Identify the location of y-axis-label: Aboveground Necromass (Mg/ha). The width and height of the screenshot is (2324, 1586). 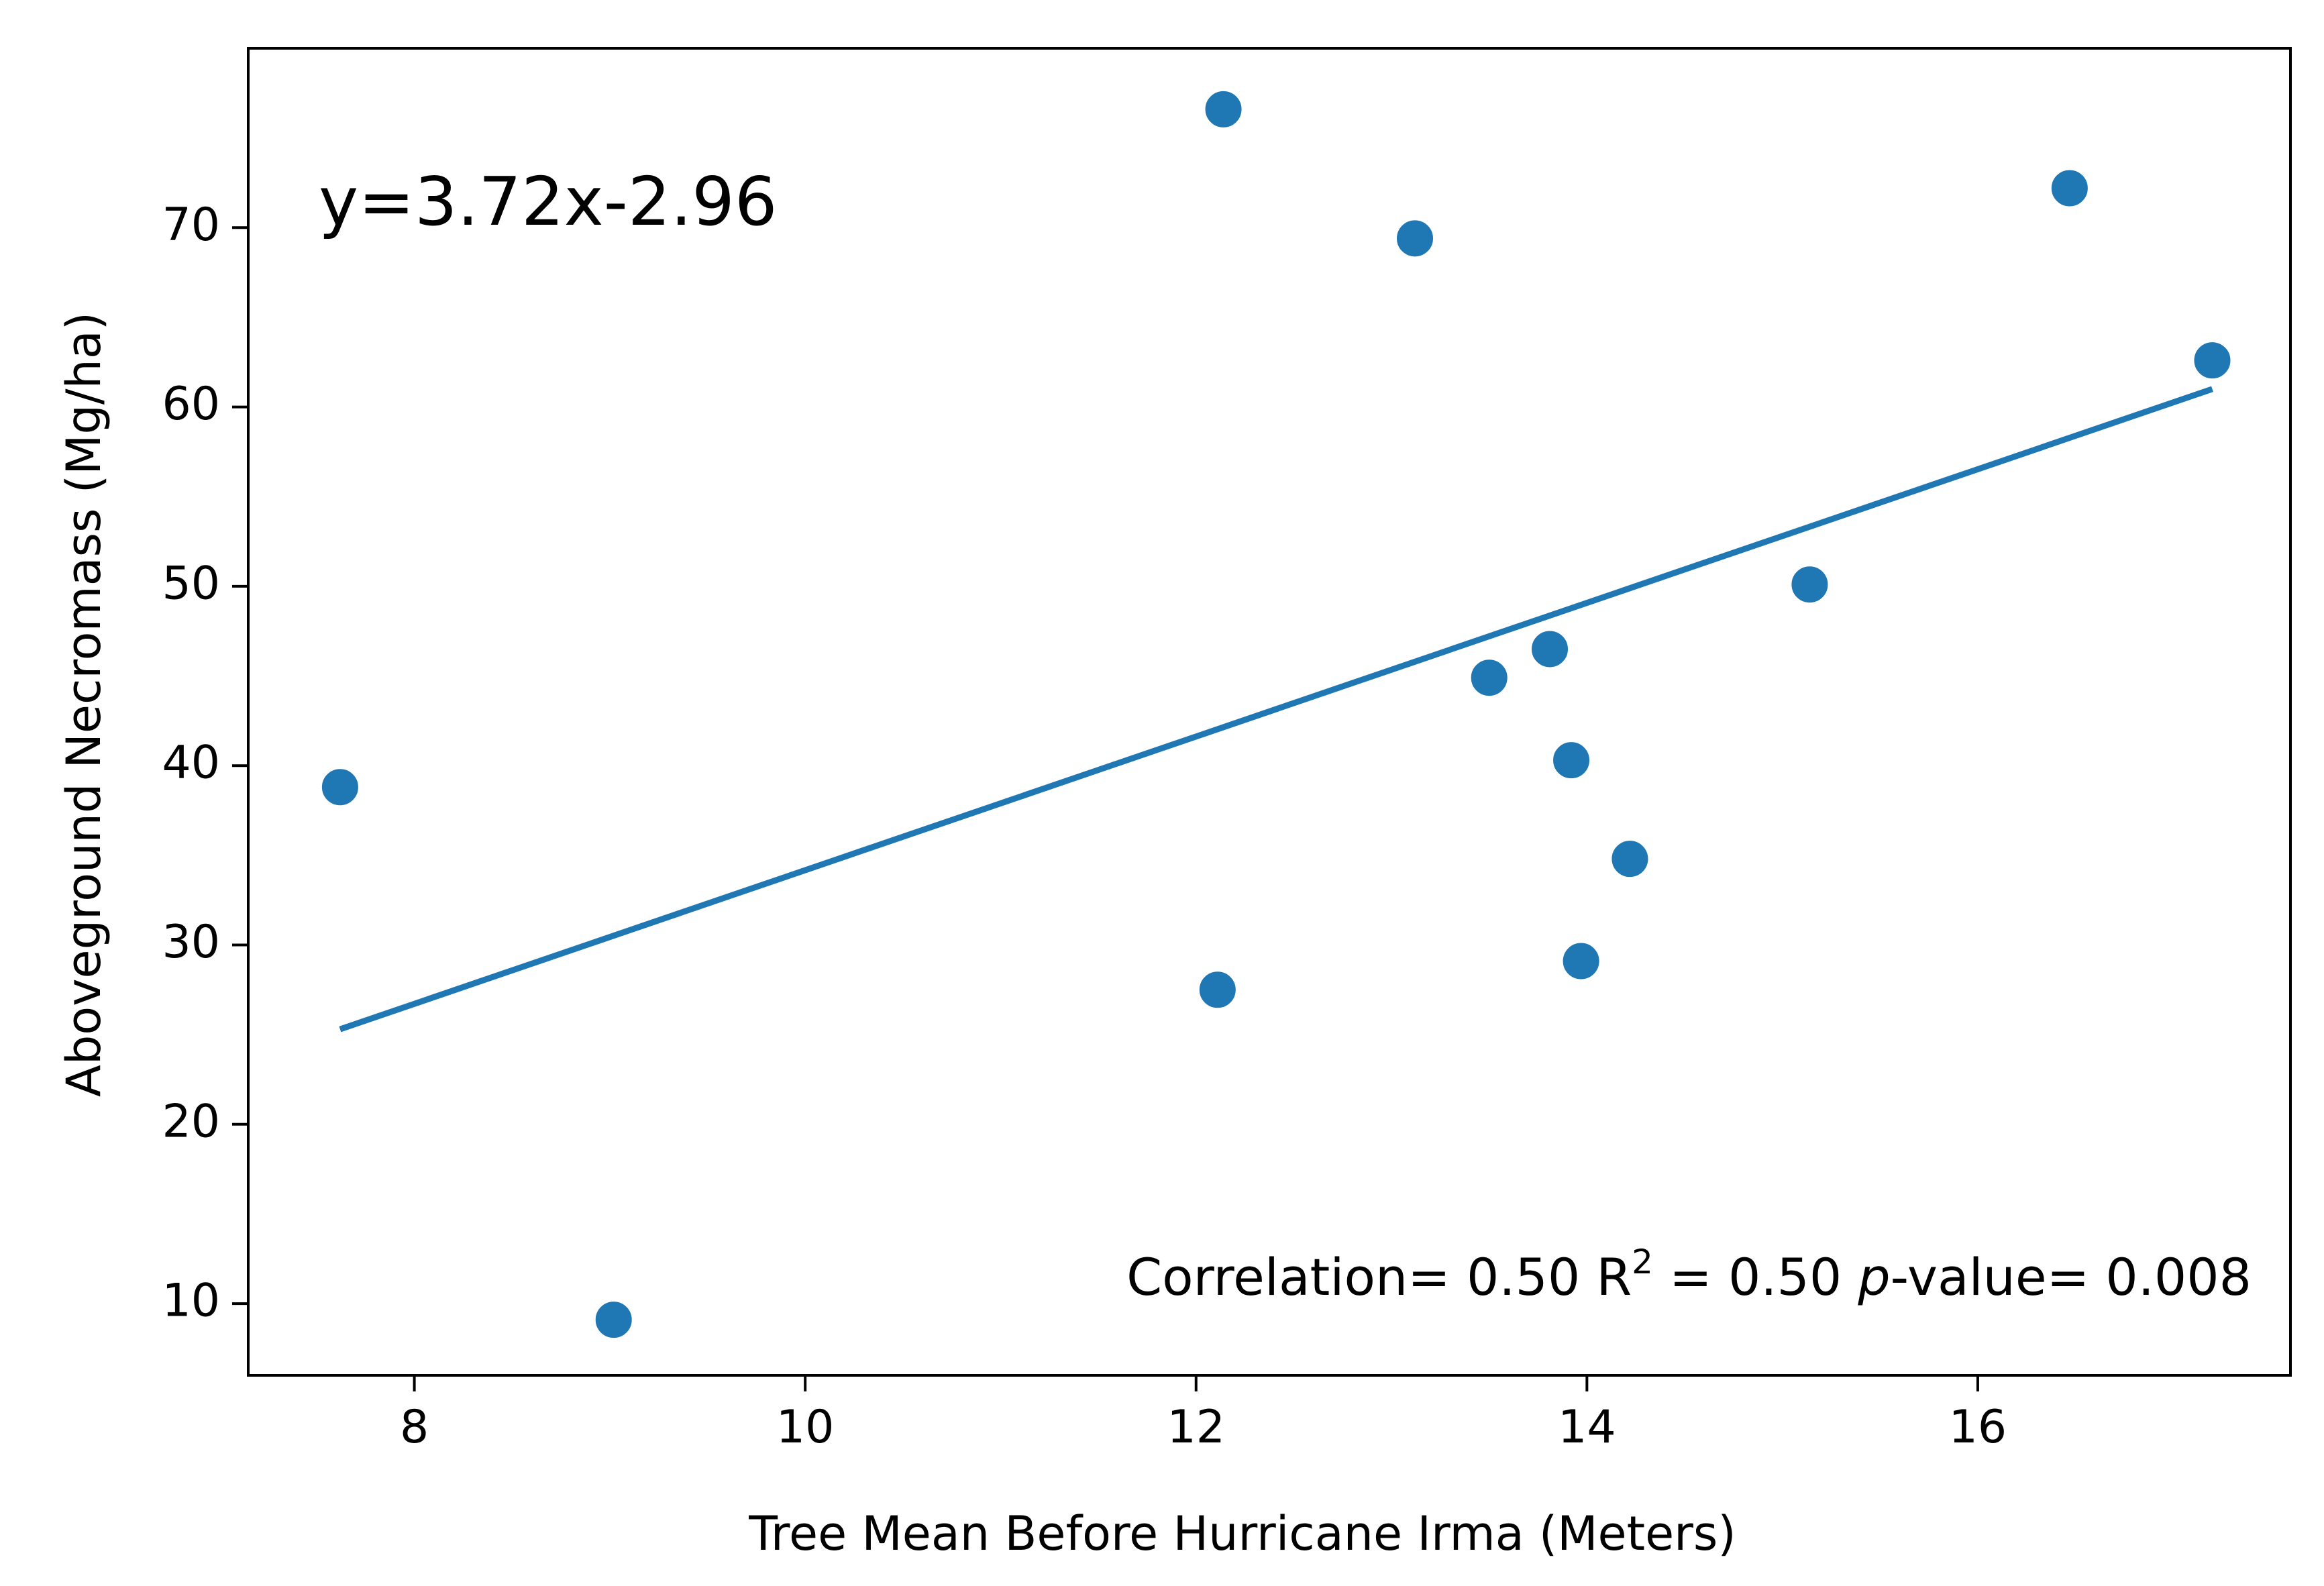
(83, 704).